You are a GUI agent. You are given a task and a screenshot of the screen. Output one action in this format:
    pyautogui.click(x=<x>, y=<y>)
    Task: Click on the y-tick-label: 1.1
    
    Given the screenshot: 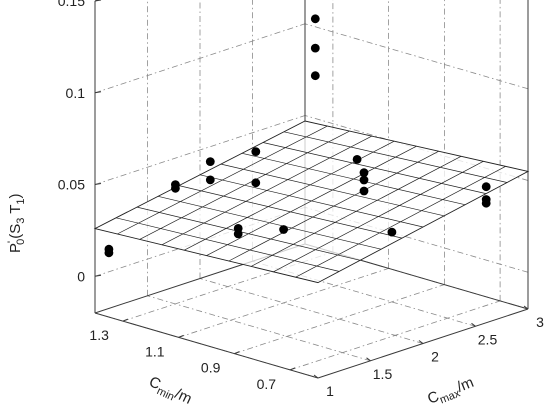 What is the action you would take?
    pyautogui.click(x=155, y=351)
    